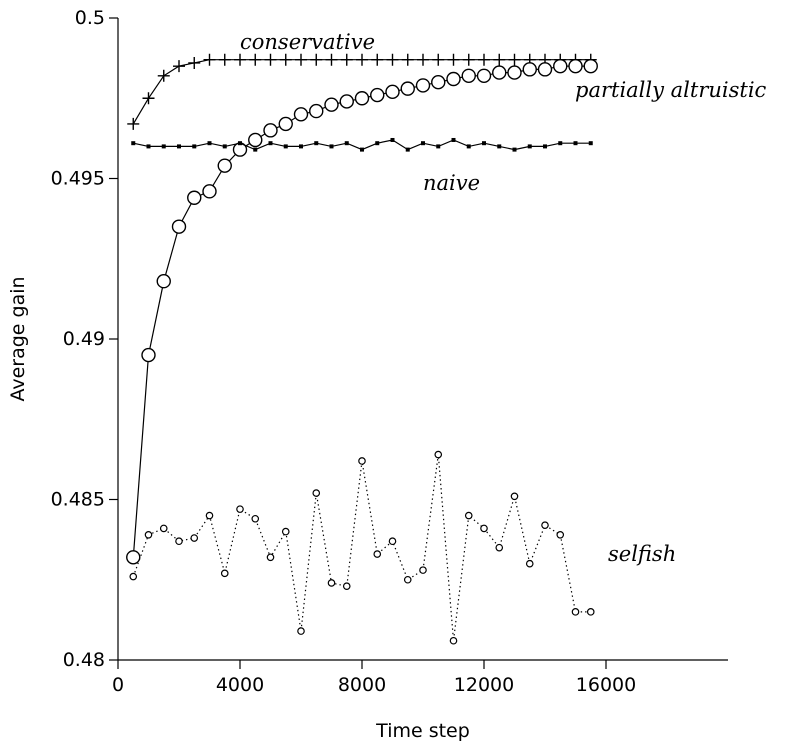 The image size is (803, 745). I want to click on y-ticks: 0.48 0.485 0.49 0.495 0.5, so click(84, 339).